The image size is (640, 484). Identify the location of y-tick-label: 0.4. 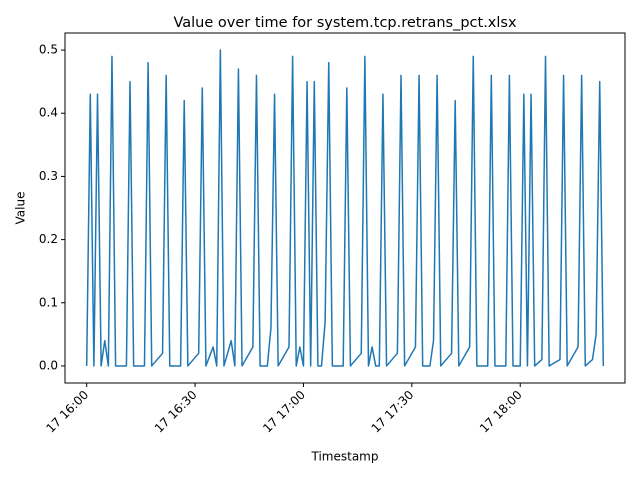
(48, 113).